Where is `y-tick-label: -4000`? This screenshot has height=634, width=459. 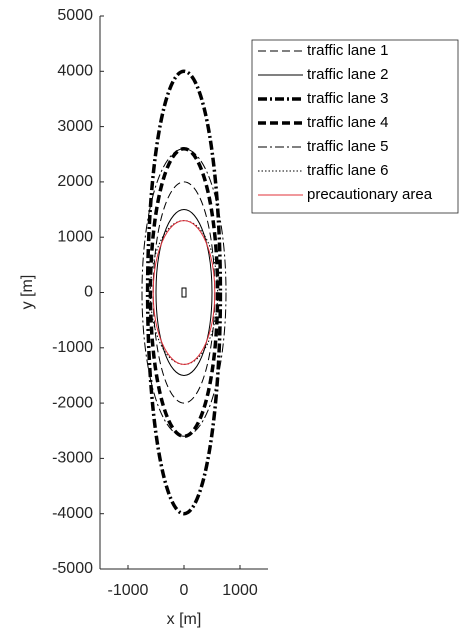 y-tick-label: -4000 is located at coordinates (72, 513).